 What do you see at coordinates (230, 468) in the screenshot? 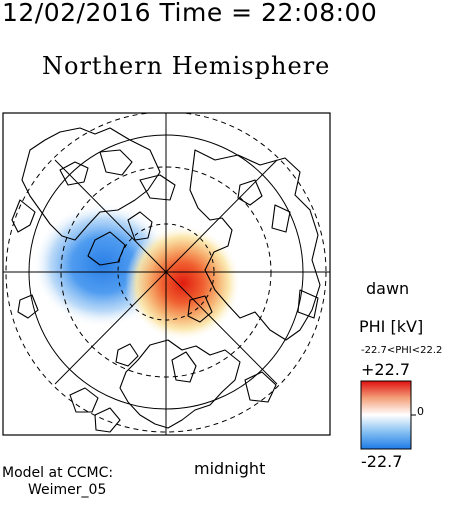
I see `midnight-label: midnight` at bounding box center [230, 468].